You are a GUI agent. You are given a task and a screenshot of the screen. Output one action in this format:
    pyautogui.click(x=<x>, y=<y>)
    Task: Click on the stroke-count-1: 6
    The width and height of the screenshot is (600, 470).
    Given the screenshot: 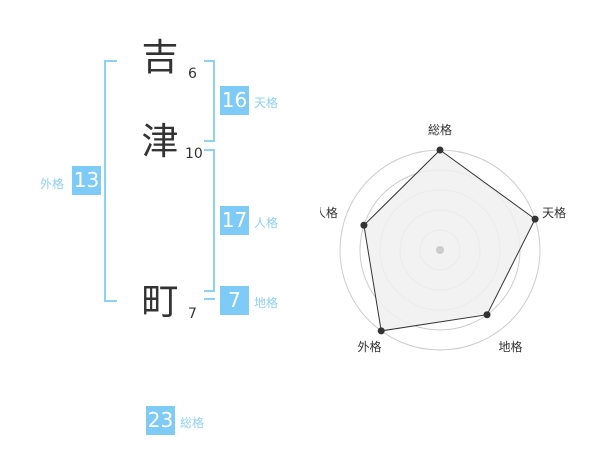 What is the action you would take?
    pyautogui.click(x=192, y=74)
    